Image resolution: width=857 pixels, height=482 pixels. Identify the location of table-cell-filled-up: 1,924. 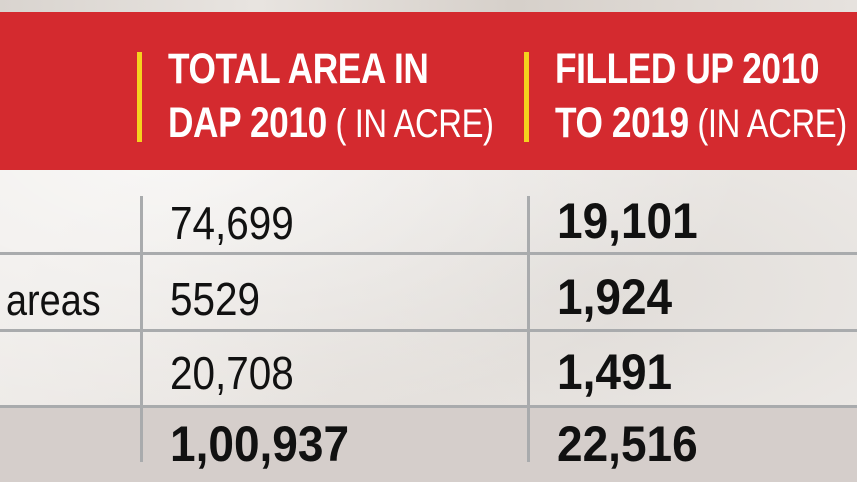
(615, 297).